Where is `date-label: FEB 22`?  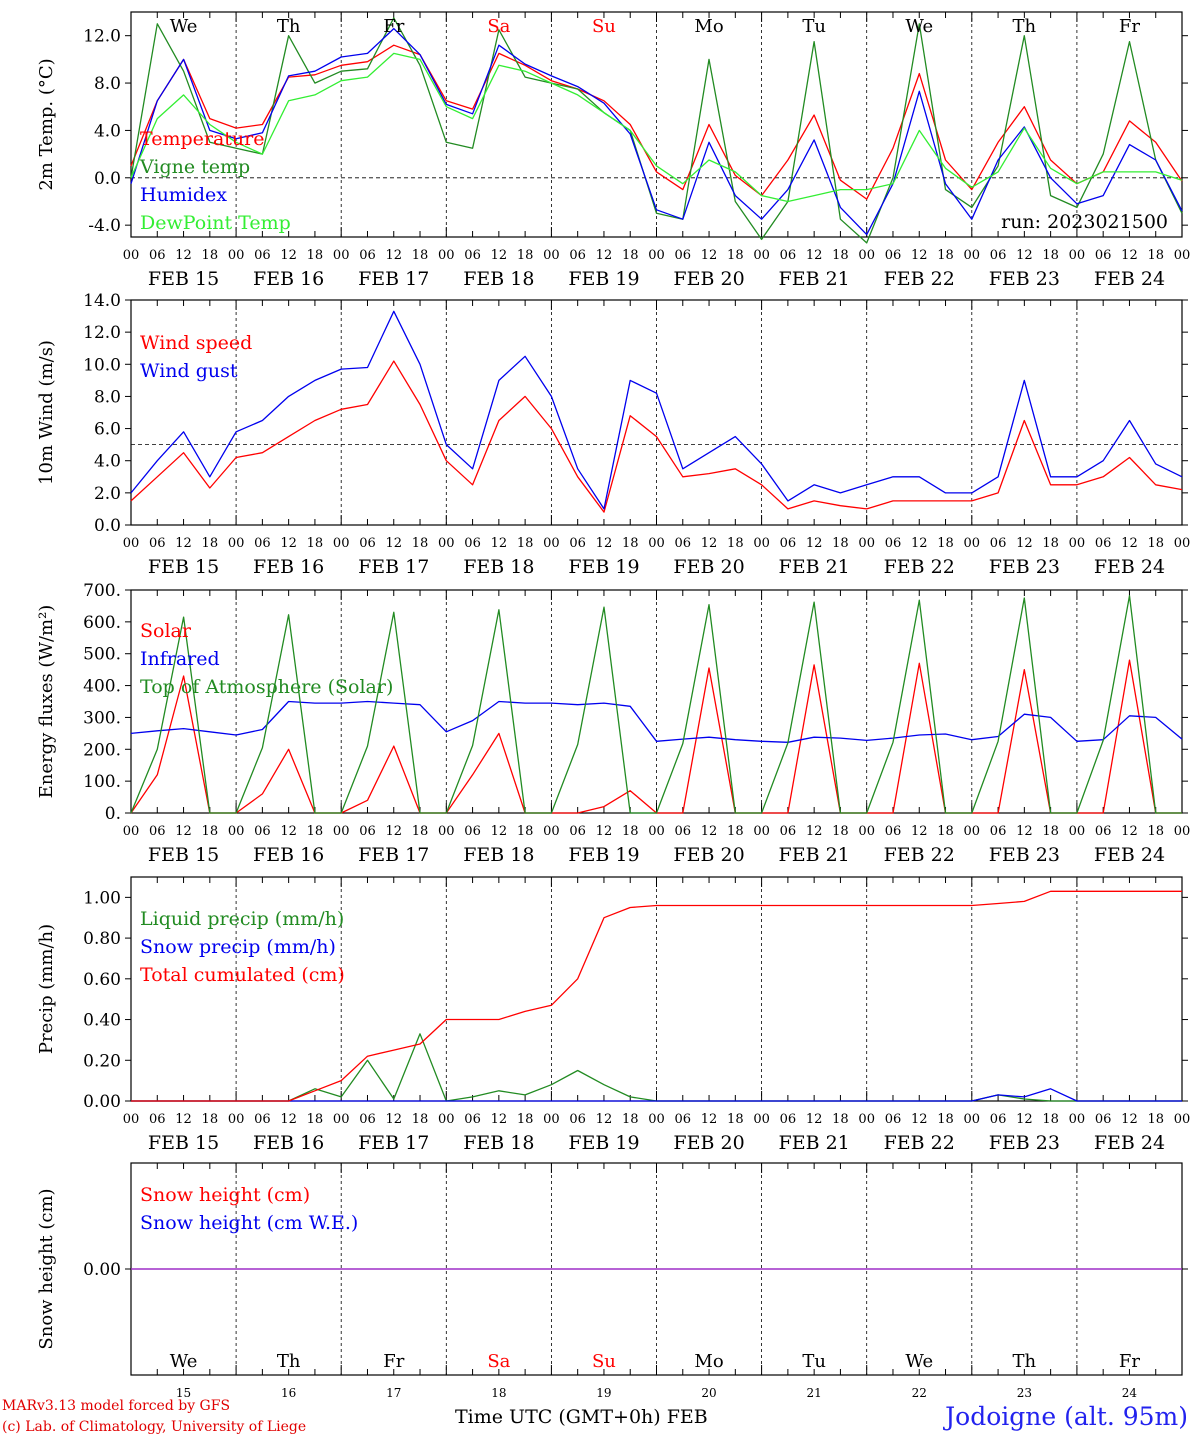 date-label: FEB 22 is located at coordinates (919, 1143).